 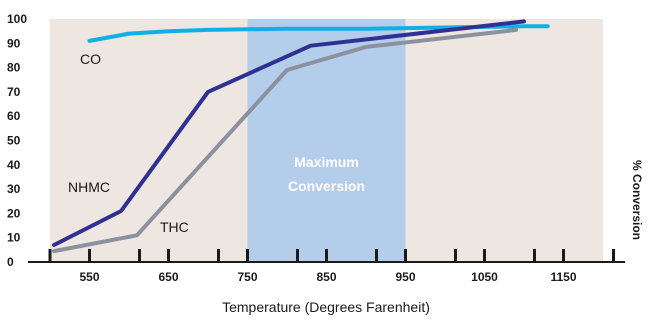 What do you see at coordinates (326, 307) in the screenshot?
I see `x-axis-title: Temperature (Degrees Farenheit)` at bounding box center [326, 307].